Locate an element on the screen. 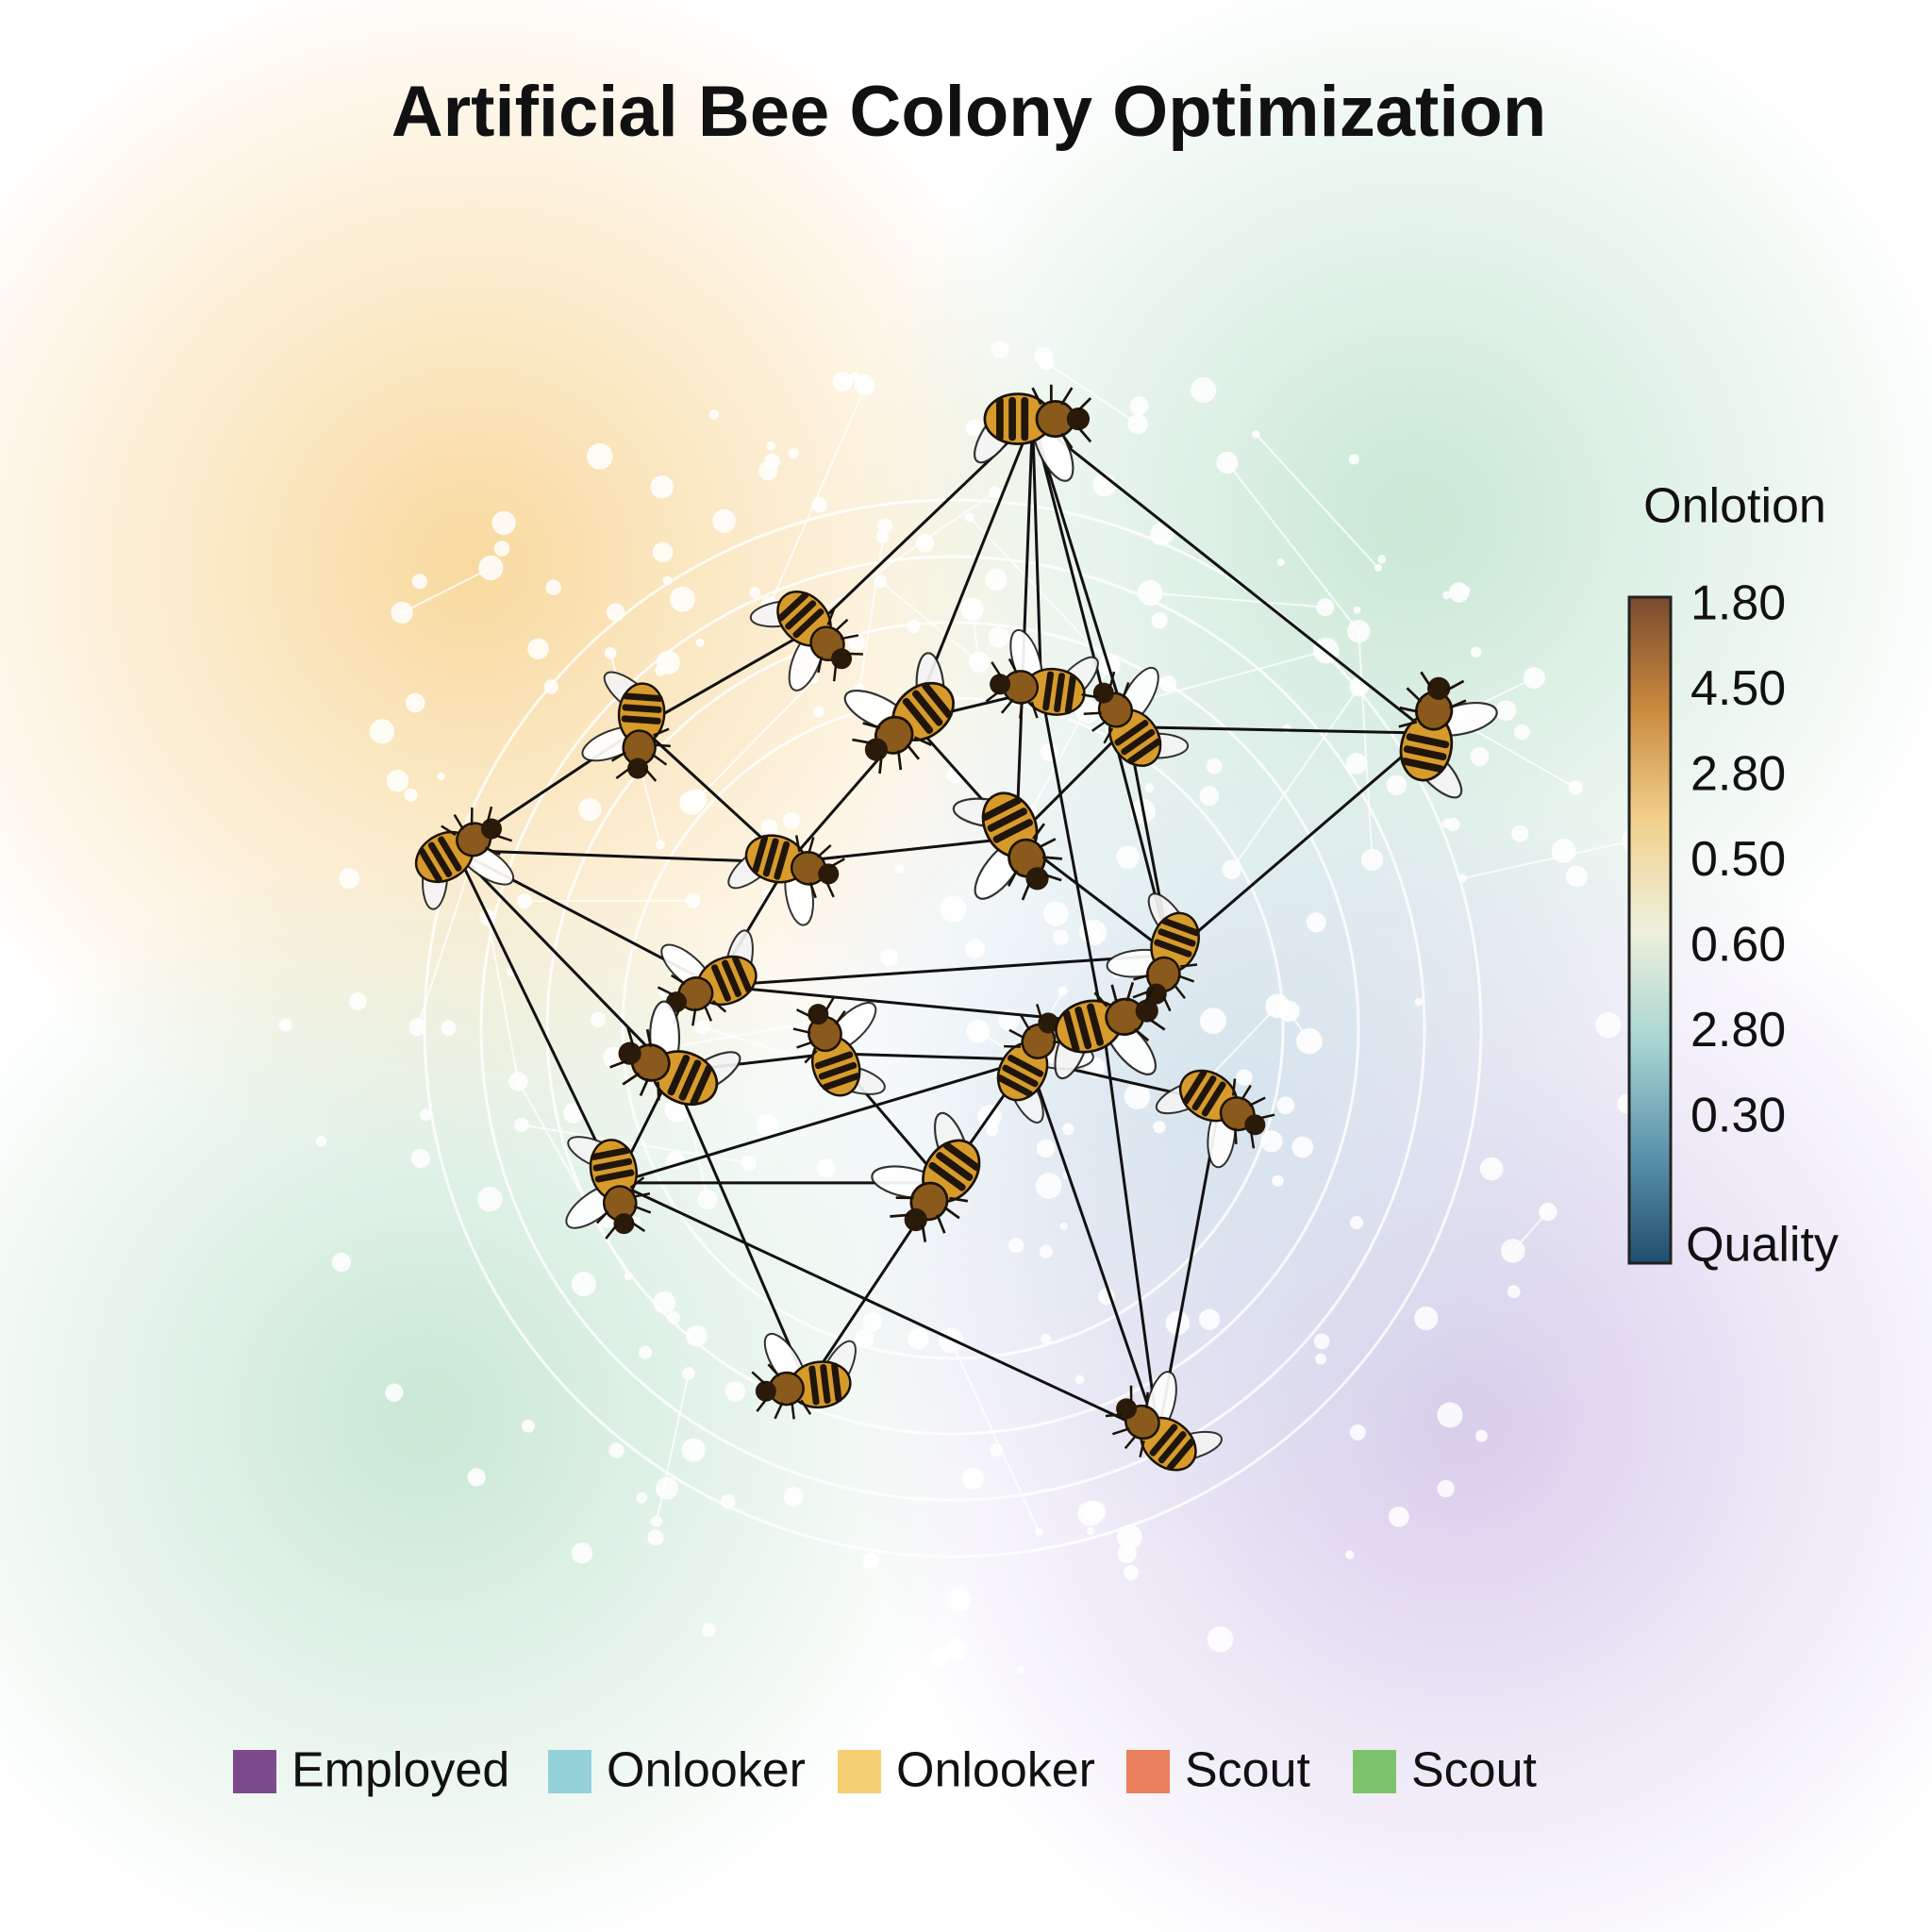 The image size is (1932, 1932). colorbar-label: 1.80 is located at coordinates (1738, 604).